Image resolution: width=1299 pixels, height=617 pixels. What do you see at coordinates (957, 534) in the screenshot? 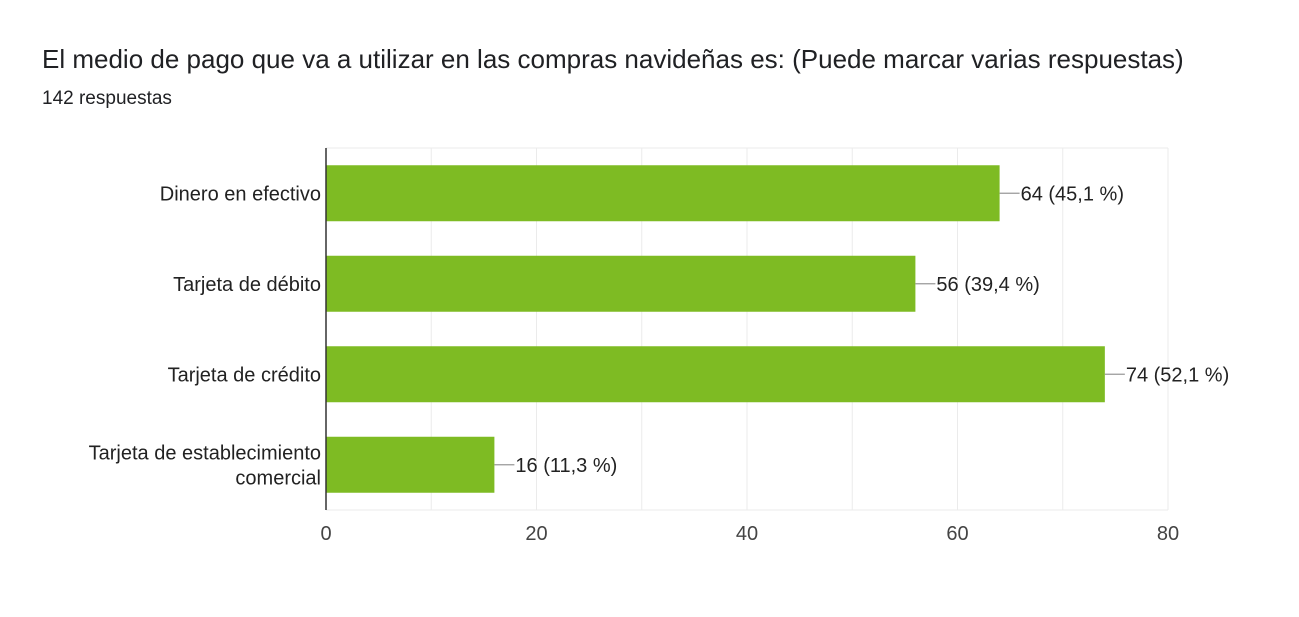
I see `x-tick-label: 60` at bounding box center [957, 534].